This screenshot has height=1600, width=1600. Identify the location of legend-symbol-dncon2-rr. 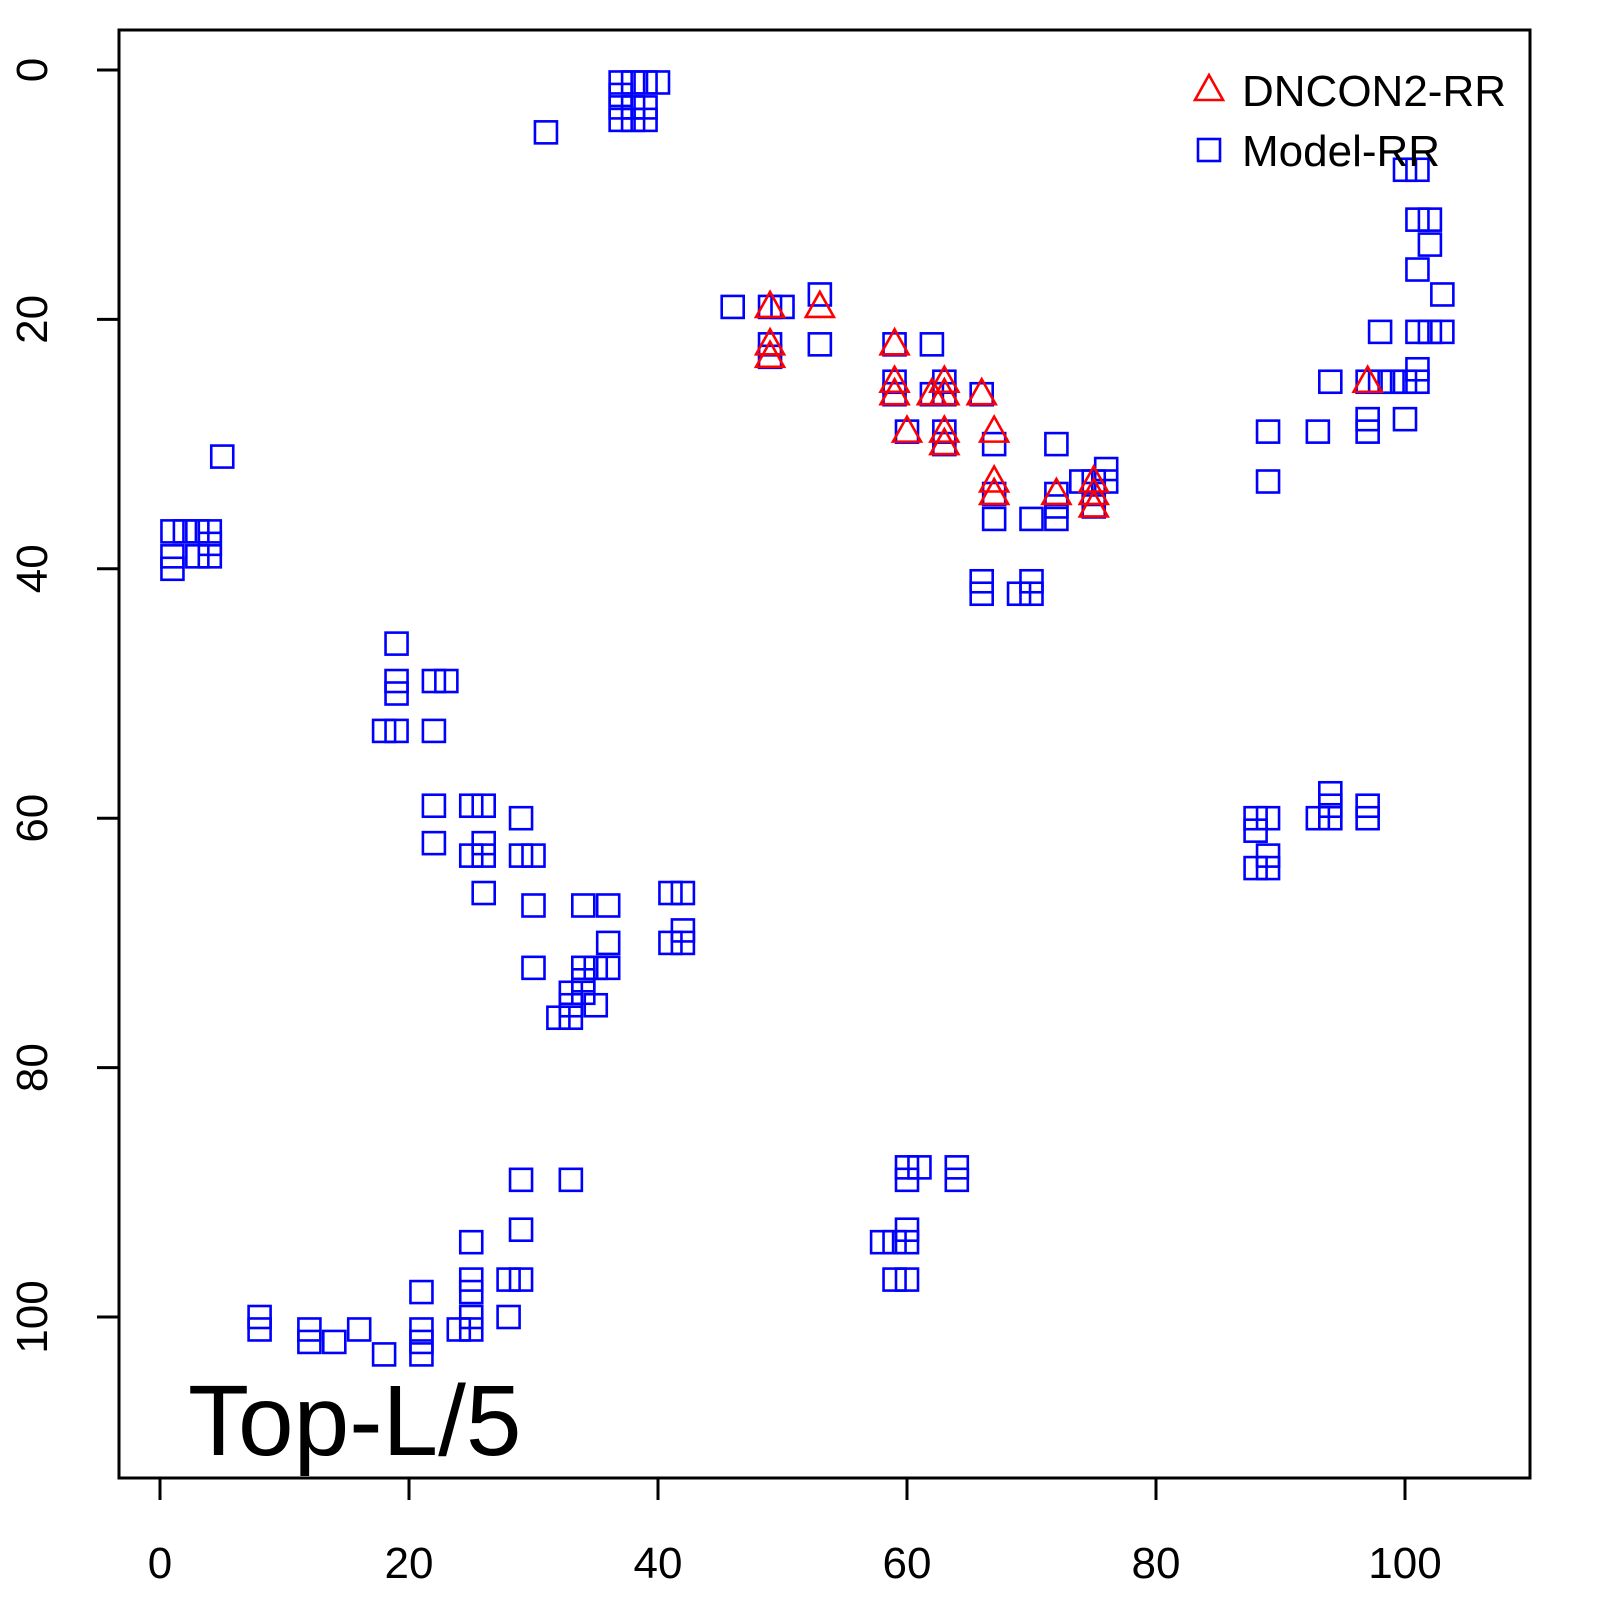
(1209, 87).